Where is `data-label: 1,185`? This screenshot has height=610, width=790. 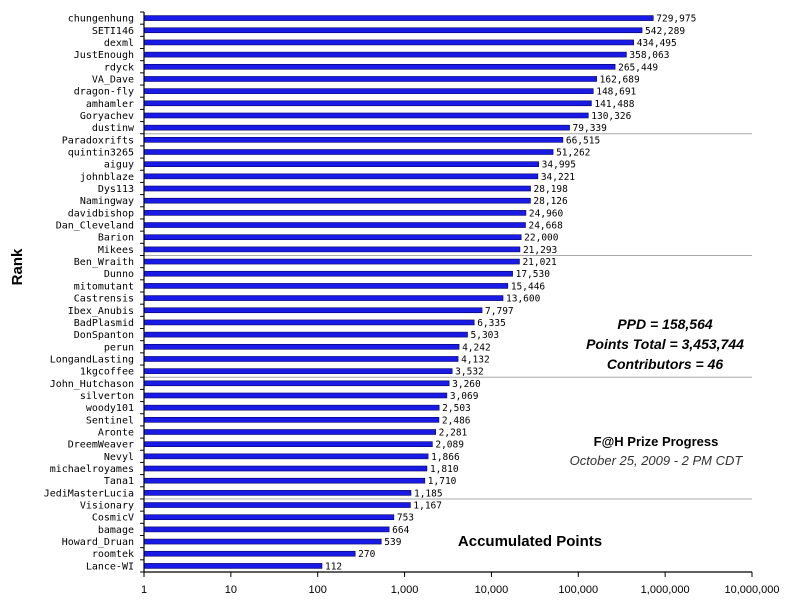
data-label: 1,185 is located at coordinates (428, 493).